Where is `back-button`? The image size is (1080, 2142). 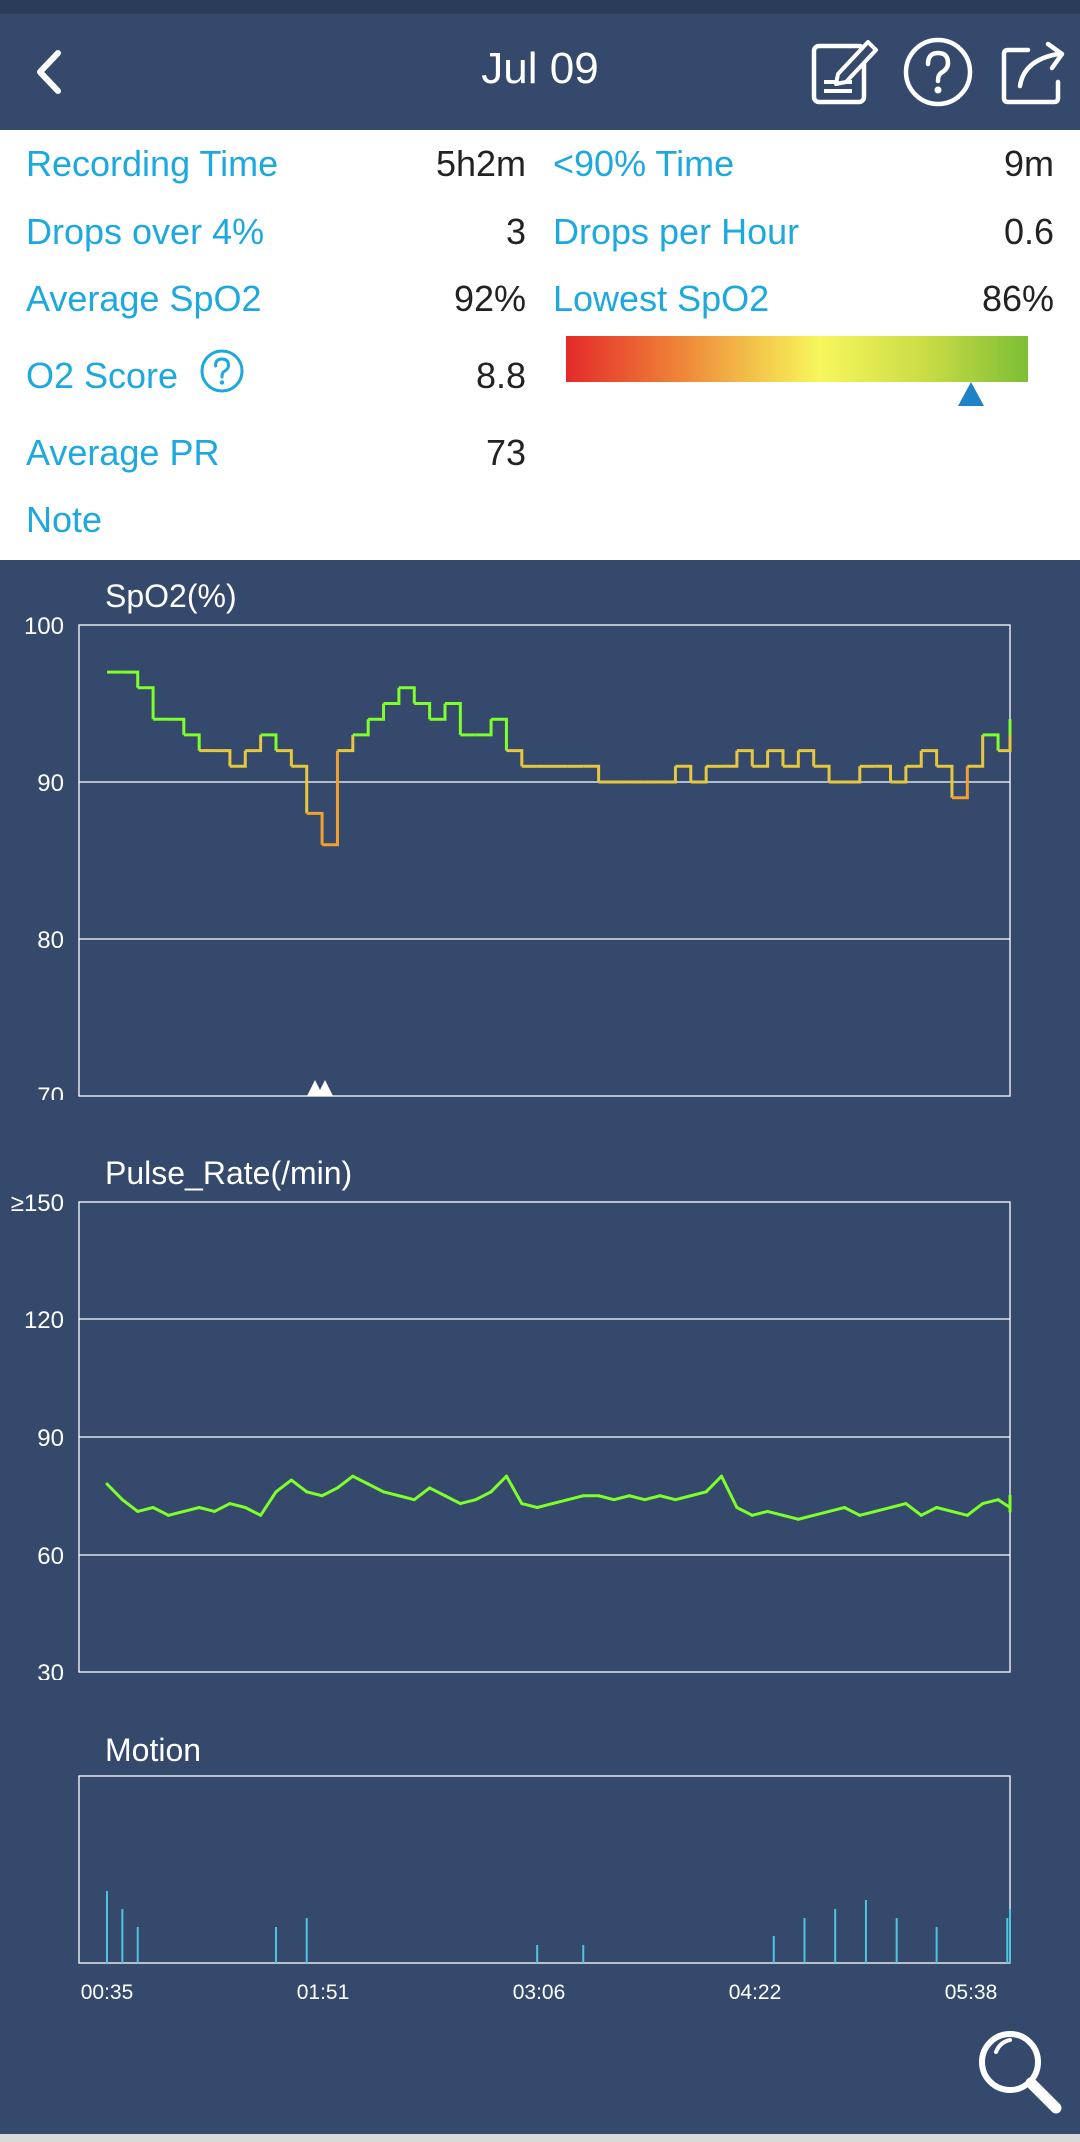 back-button is located at coordinates (48, 72).